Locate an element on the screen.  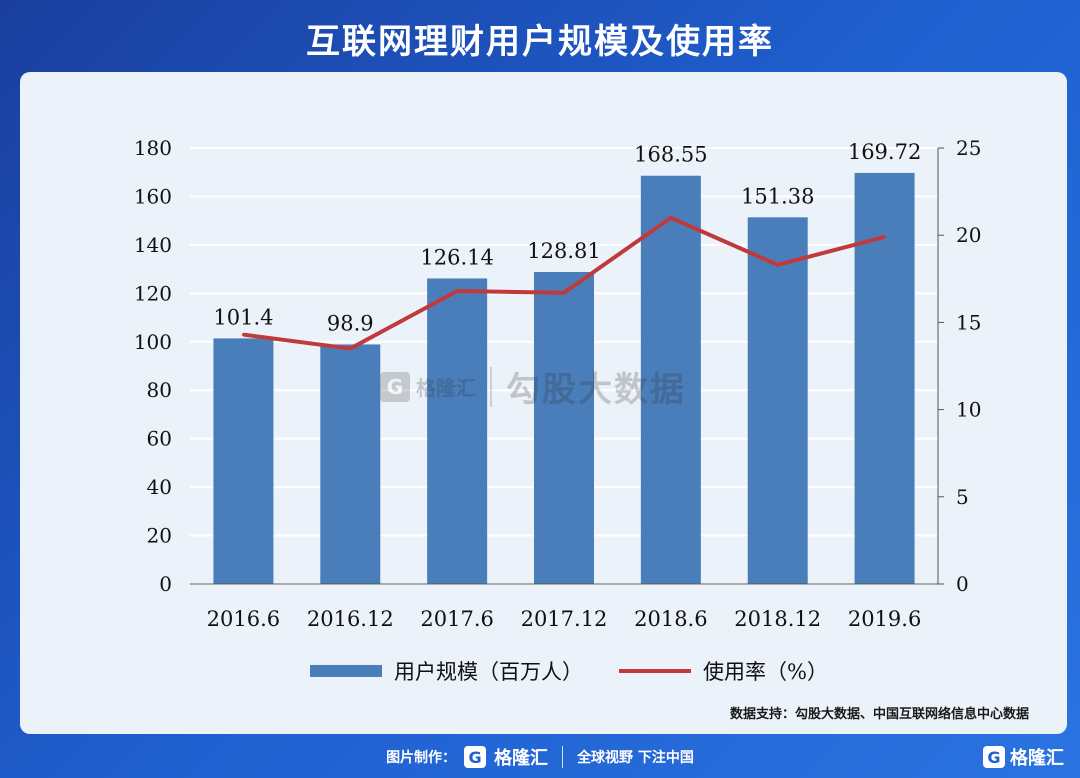
data-source: 数据支持：勾股大数据、中国互联网络信息中心数据 is located at coordinates (879, 714).